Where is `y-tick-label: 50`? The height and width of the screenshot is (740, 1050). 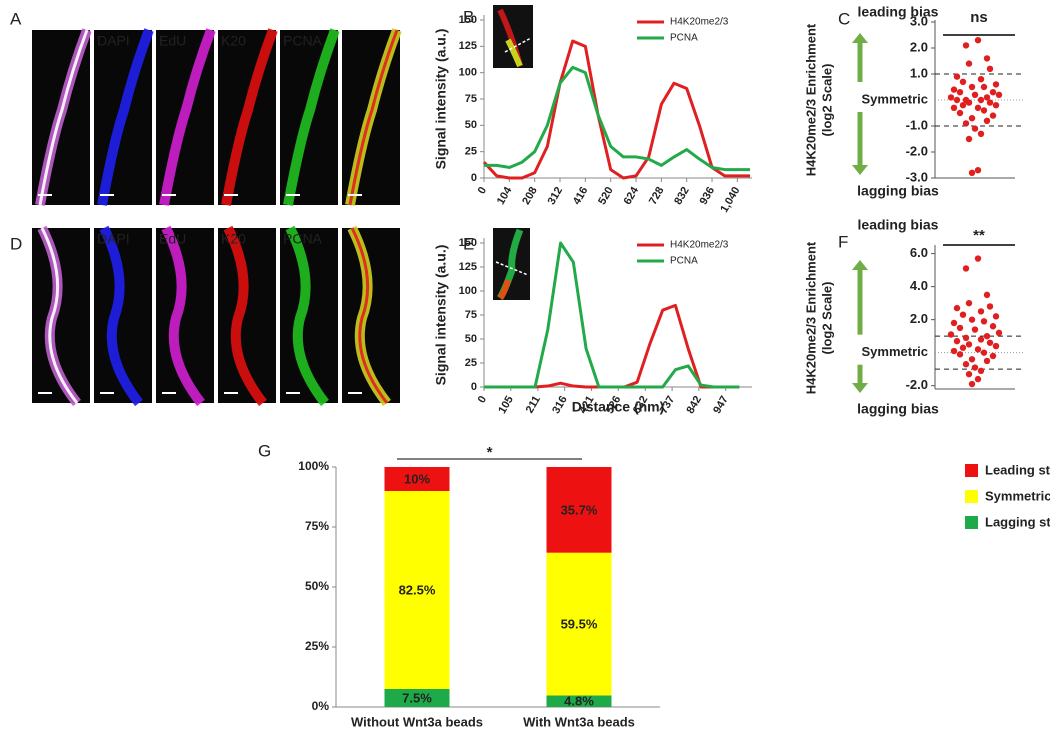 y-tick-label: 50 is located at coordinates (471, 339).